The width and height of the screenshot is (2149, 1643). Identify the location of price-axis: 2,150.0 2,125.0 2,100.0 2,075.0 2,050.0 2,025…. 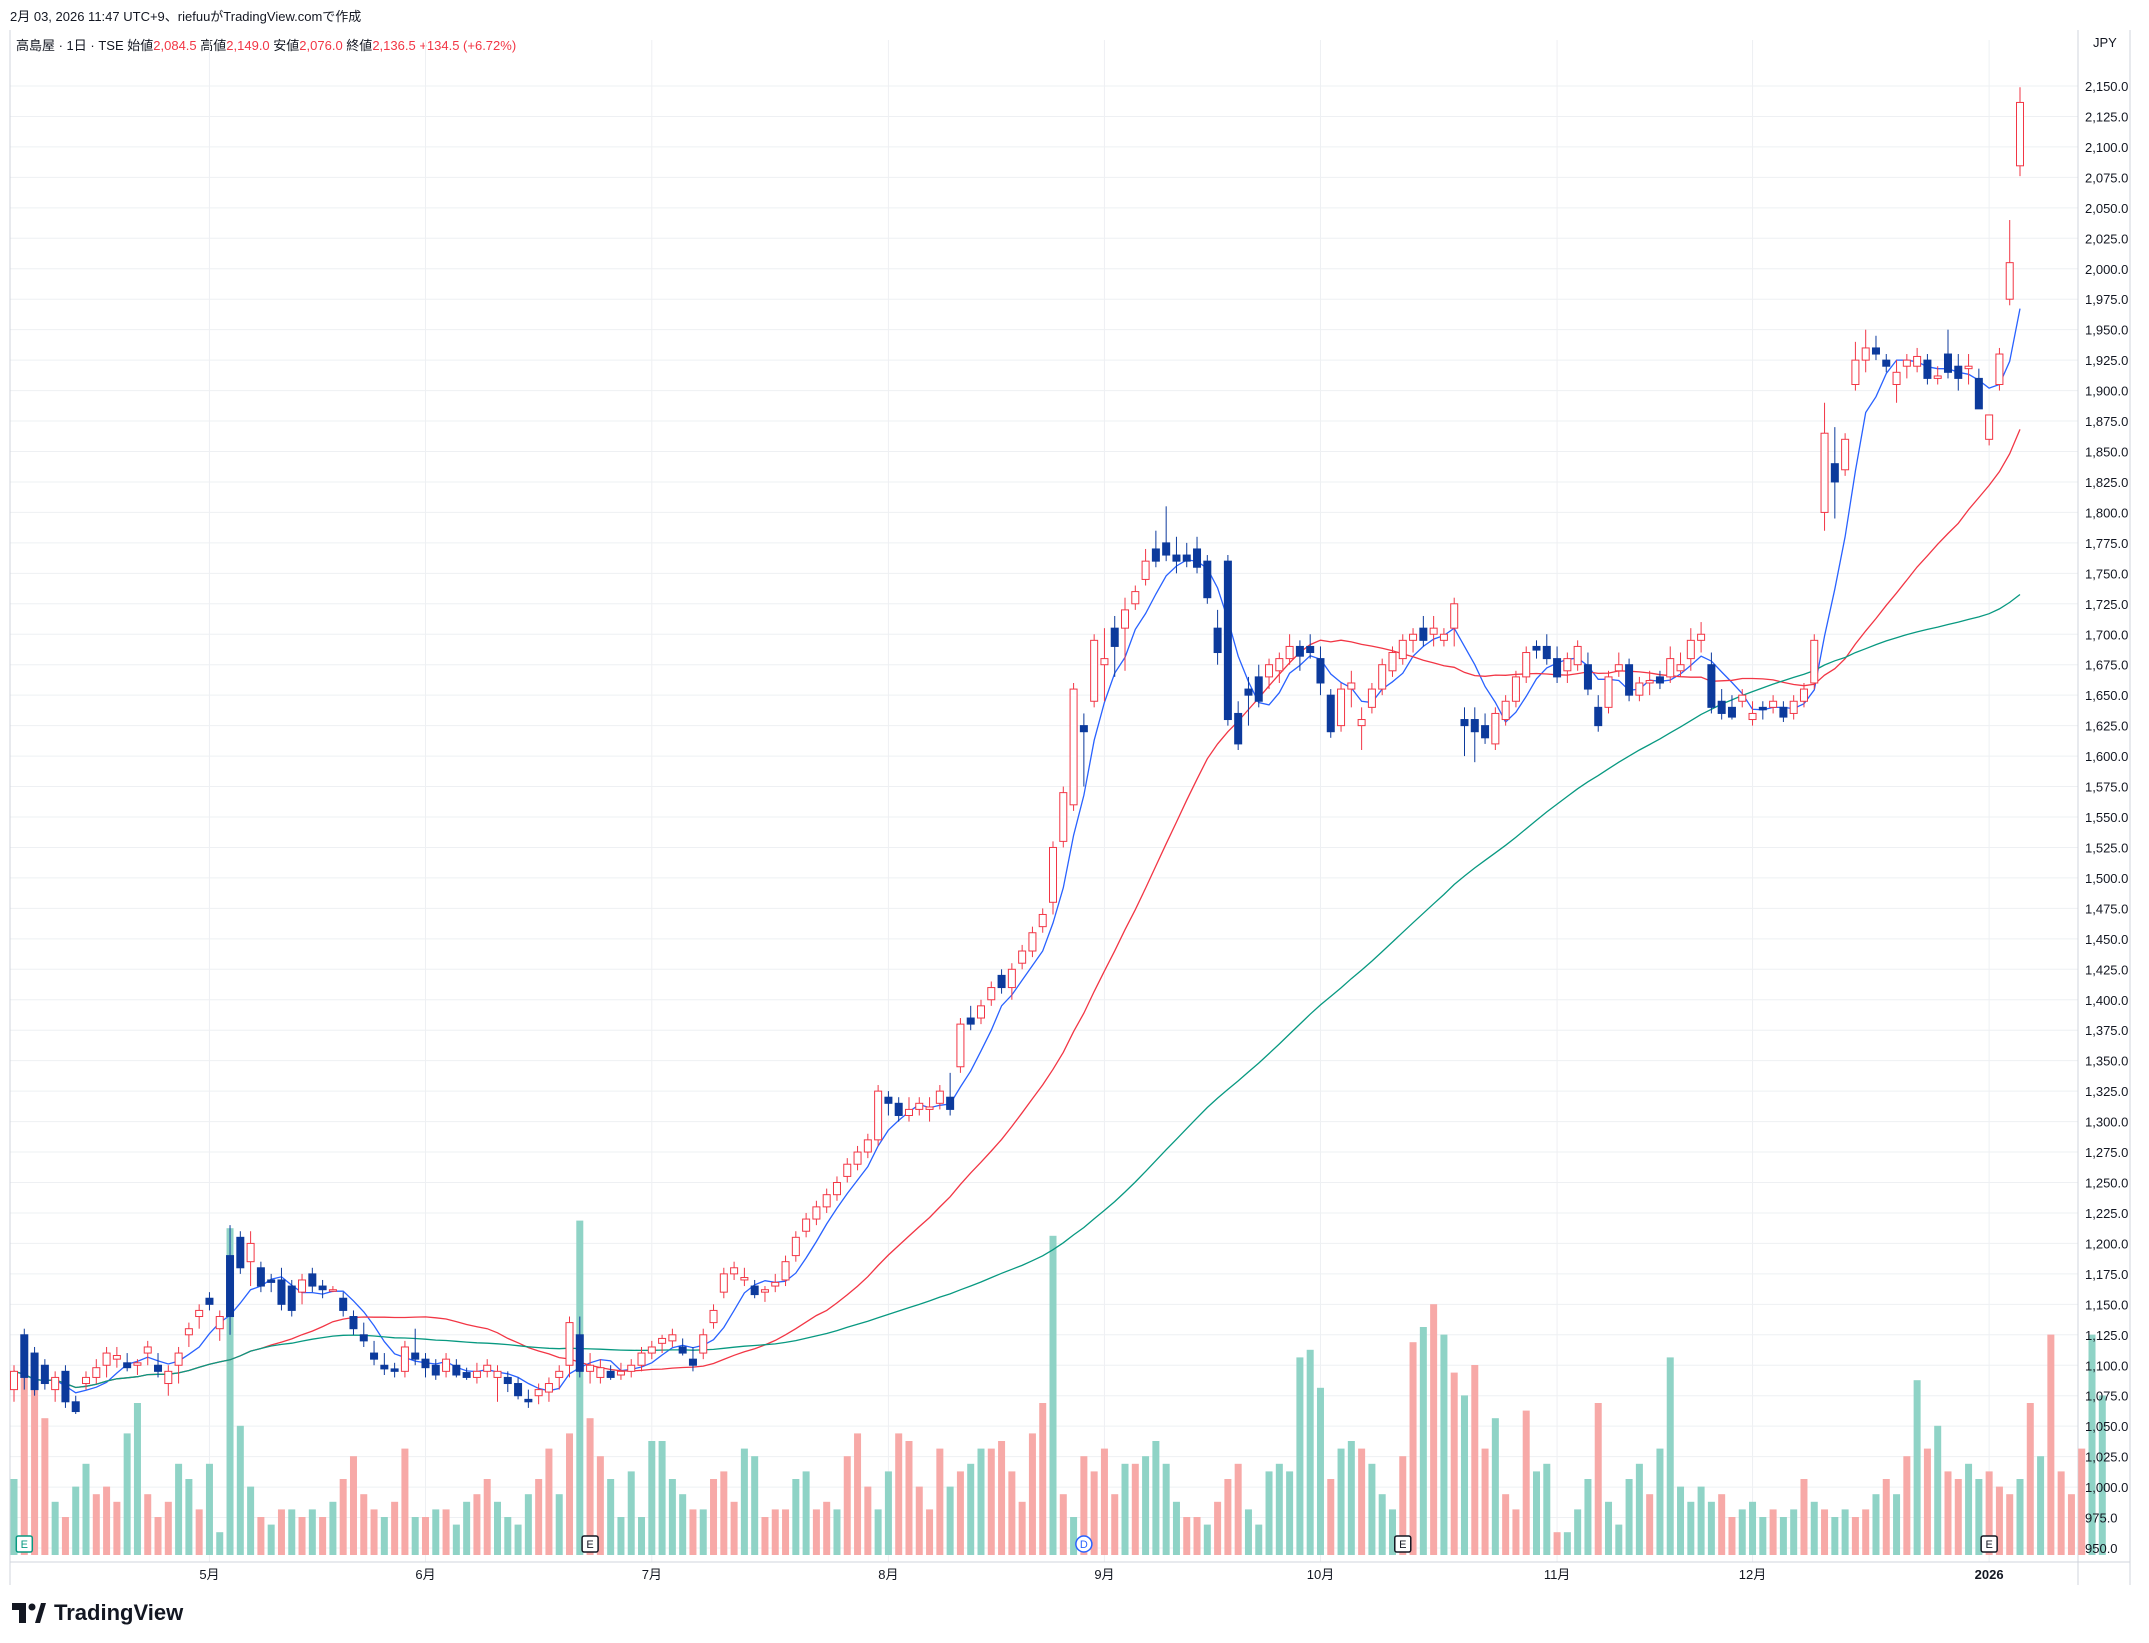
(2106, 817).